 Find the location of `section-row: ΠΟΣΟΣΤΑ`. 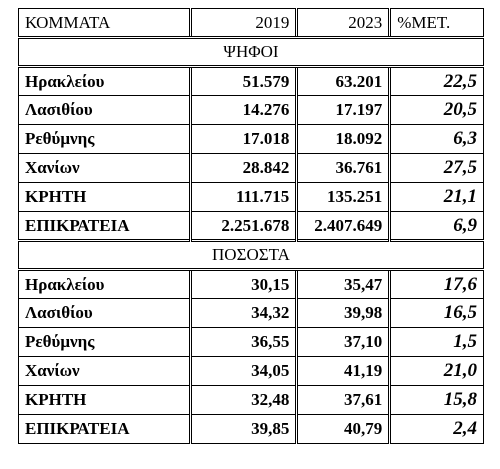

section-row: ΠΟΣΟΣΤΑ is located at coordinates (251, 255).